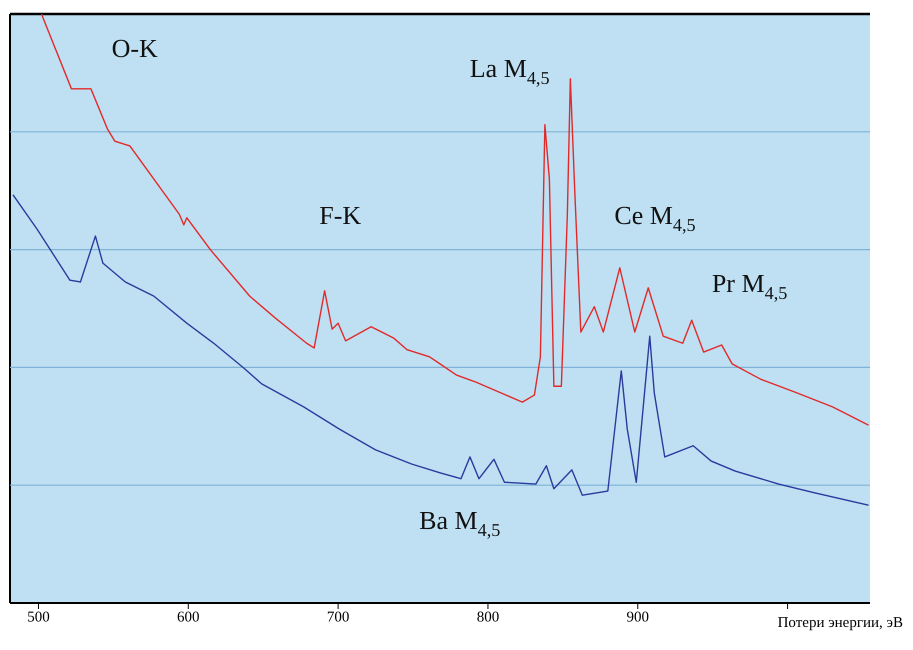 The width and height of the screenshot is (913, 650). Describe the element at coordinates (338, 618) in the screenshot. I see `x-tick-label: 700` at that location.